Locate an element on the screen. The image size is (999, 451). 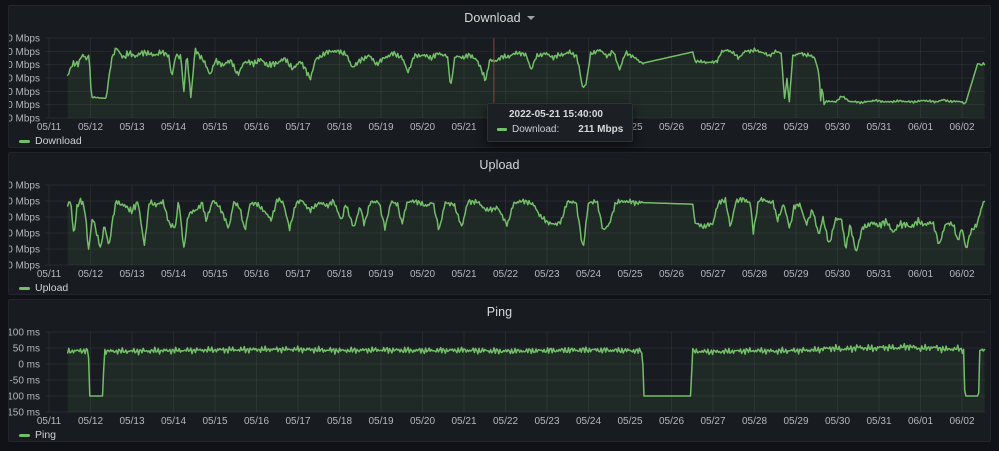
y-axis-tick-label: 300 Mbps is located at coordinates (24, 39).